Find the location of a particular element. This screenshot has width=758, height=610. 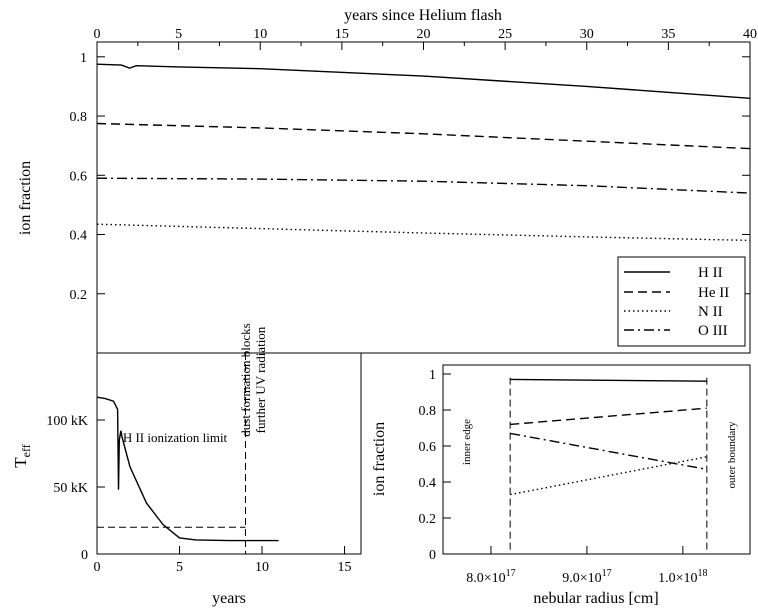

top-x-tick-label: 35 is located at coordinates (668, 34).